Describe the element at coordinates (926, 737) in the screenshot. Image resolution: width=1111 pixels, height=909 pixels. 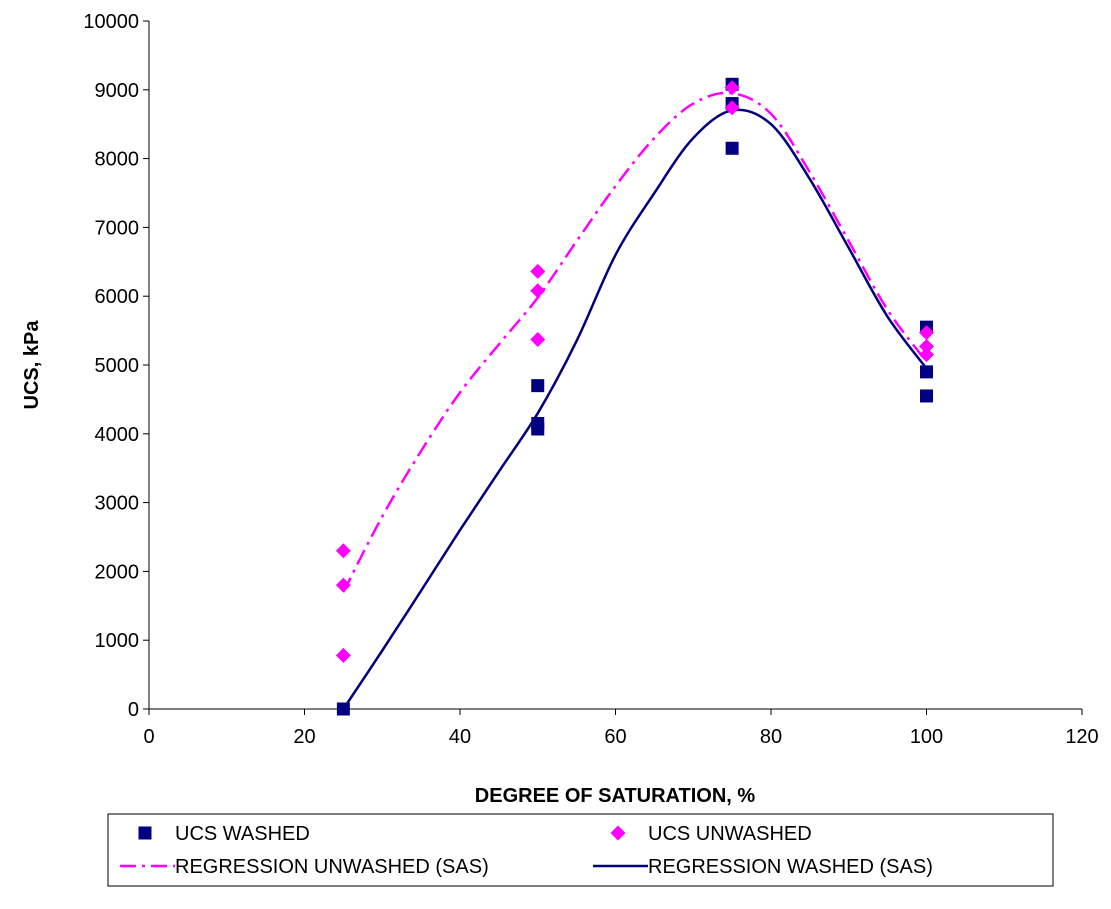
I see `x-tick-label: 100` at that location.